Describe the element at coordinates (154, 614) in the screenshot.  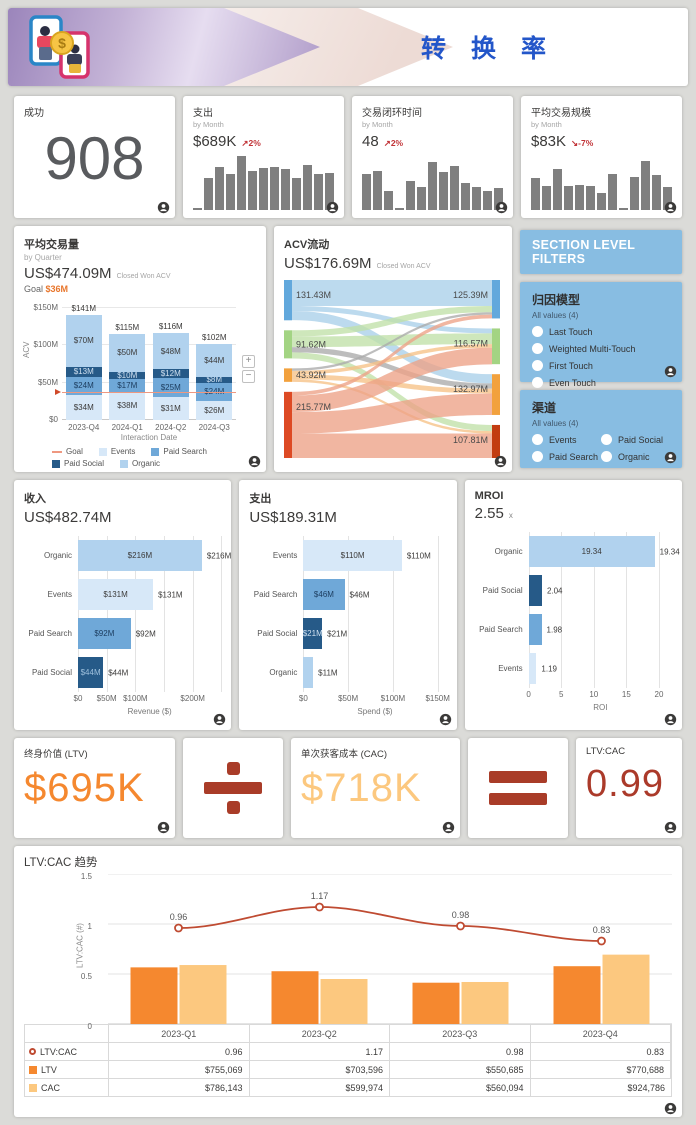
I see `bar-chart-plot: $216M $216M $131M $131M $92M $92M $44M $44M` at that location.